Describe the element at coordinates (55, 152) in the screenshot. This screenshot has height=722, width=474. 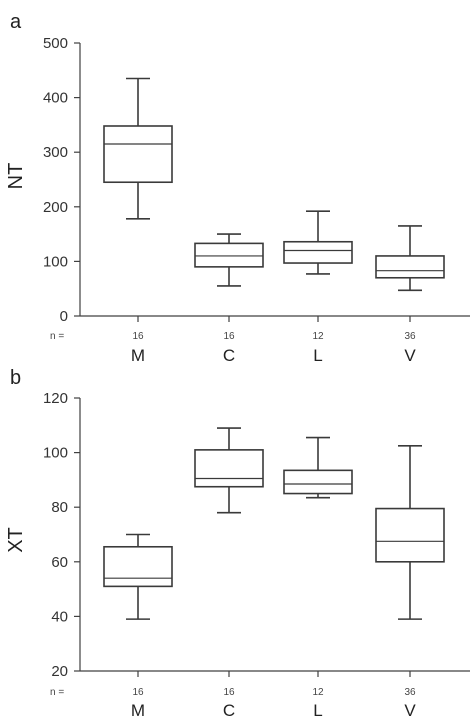
I see `y-tick-label-a: 300` at that location.